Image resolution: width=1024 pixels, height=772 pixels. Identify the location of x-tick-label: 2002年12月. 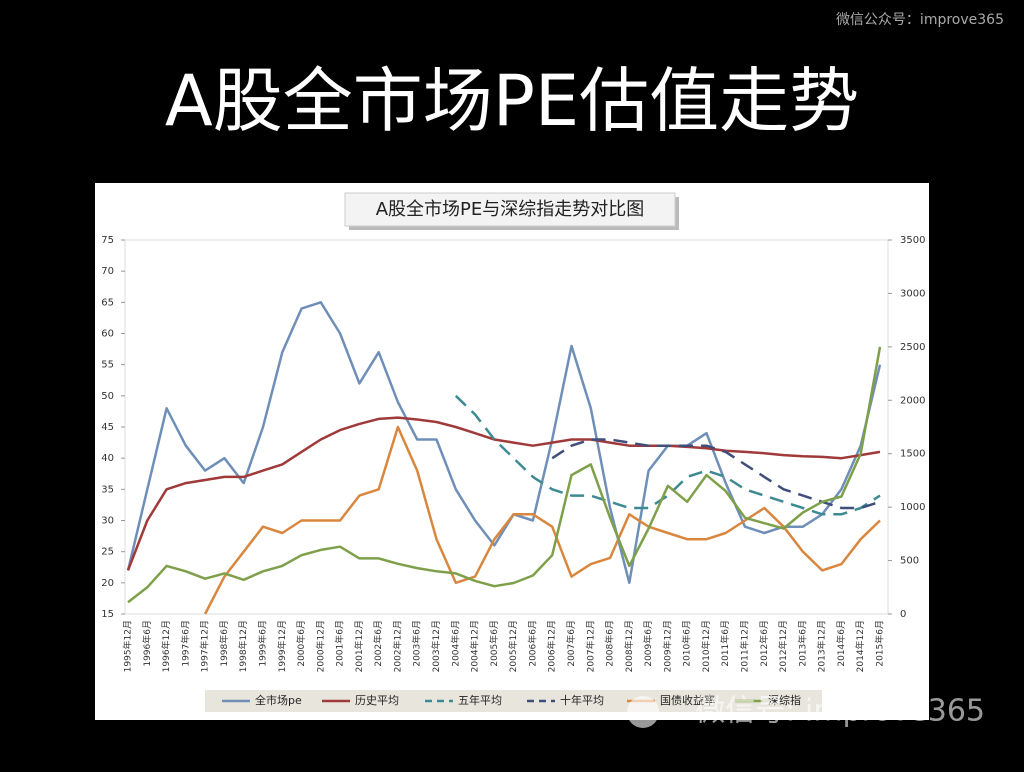
(397, 646).